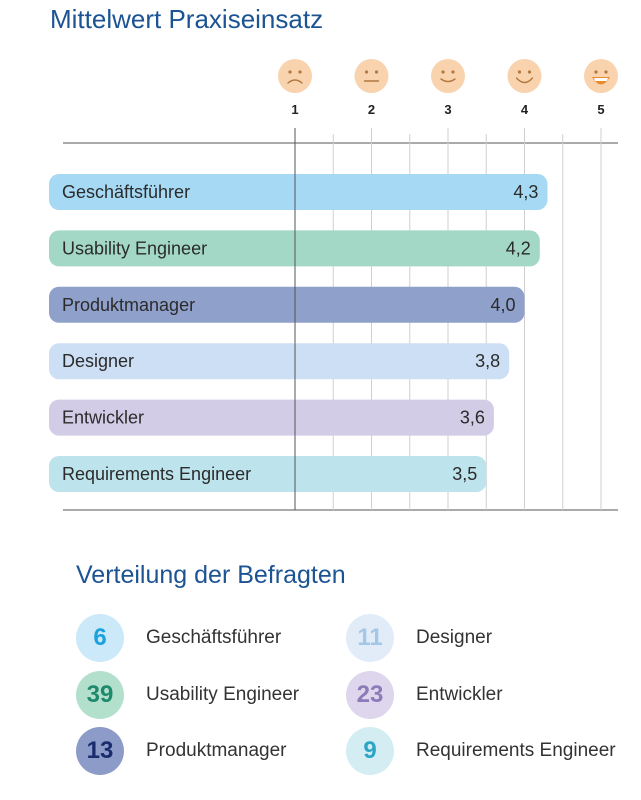 This screenshot has width=641, height=800. Describe the element at coordinates (214, 637) in the screenshot. I see `distribution-label: Geschäftsführer` at that location.